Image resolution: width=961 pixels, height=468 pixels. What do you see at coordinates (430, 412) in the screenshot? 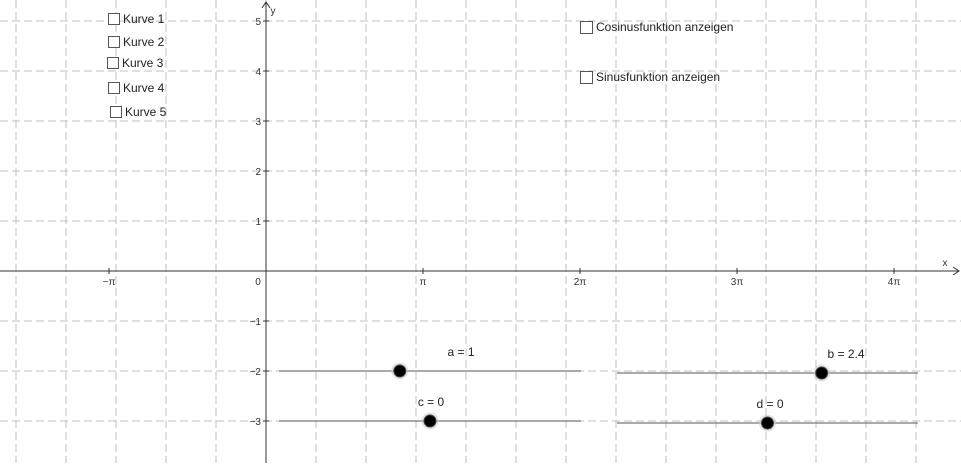
I see `slider-c: c = 0` at bounding box center [430, 412].